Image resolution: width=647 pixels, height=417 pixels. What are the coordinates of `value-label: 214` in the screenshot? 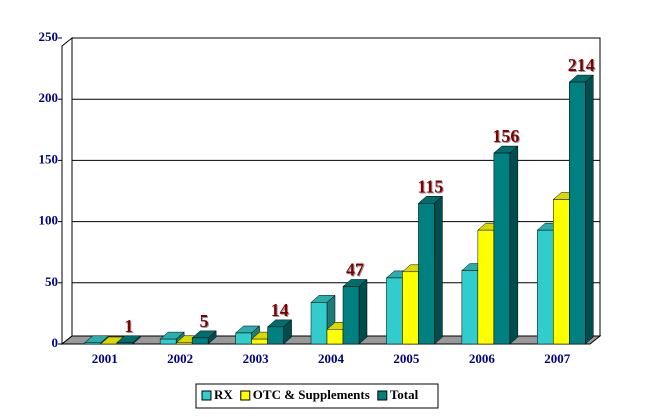 It's located at (581, 65).